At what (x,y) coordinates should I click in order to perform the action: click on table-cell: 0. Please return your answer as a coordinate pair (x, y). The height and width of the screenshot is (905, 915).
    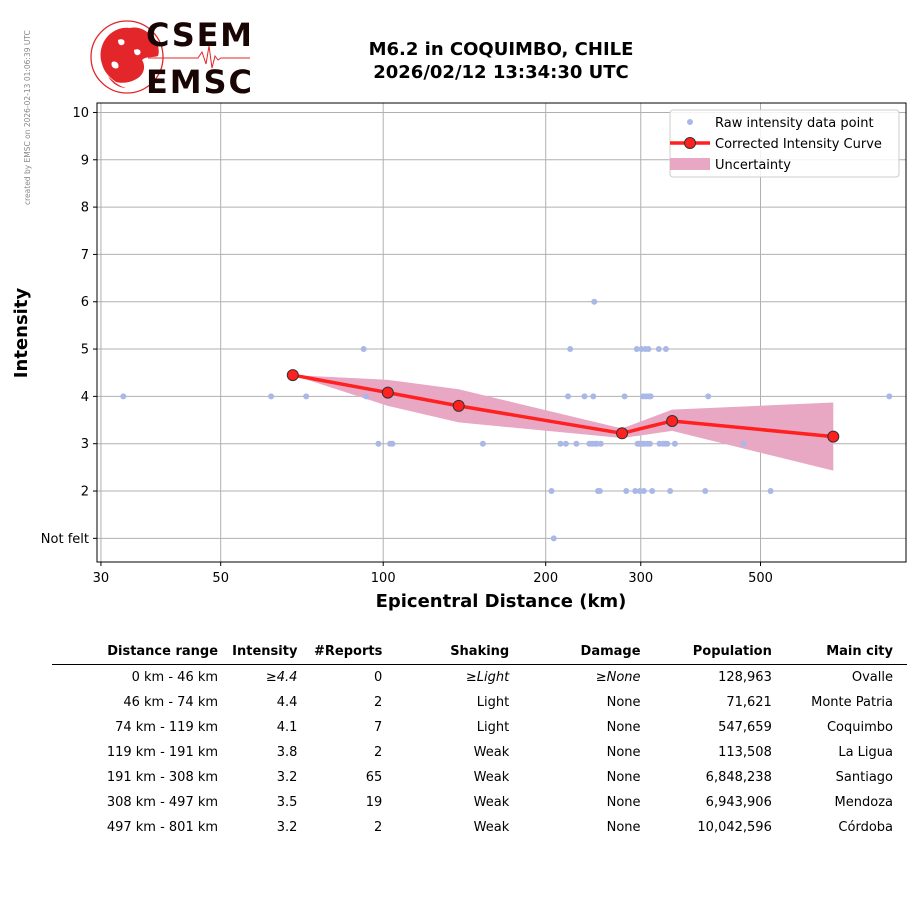
    Looking at the image, I should click on (378, 677).